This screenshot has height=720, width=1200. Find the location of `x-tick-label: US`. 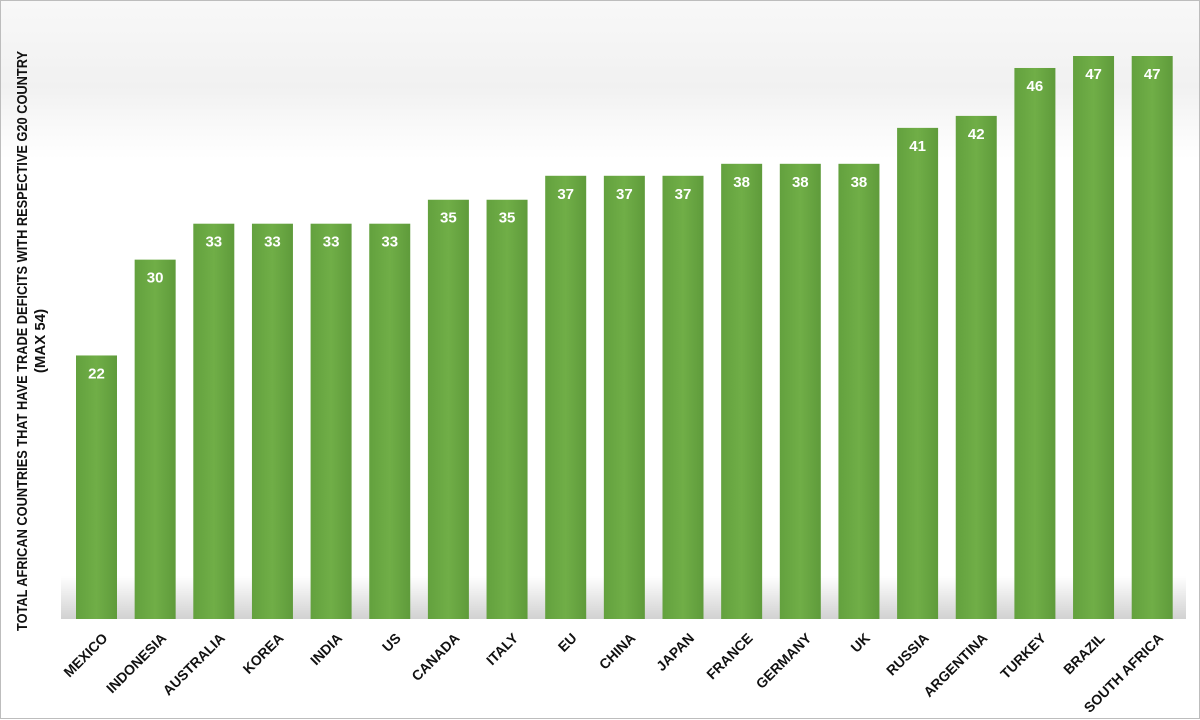

x-tick-label: US is located at coordinates (391, 642).